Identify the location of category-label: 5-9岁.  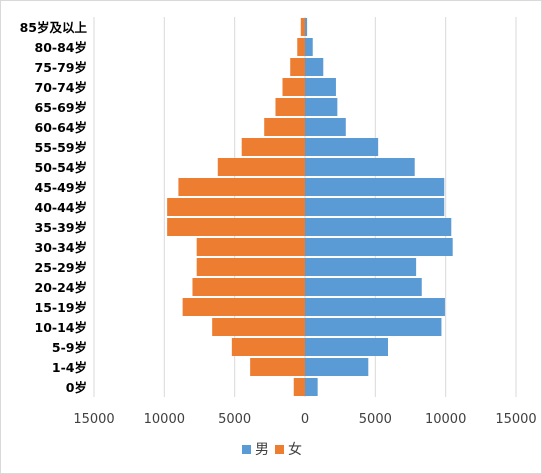
(69, 347).